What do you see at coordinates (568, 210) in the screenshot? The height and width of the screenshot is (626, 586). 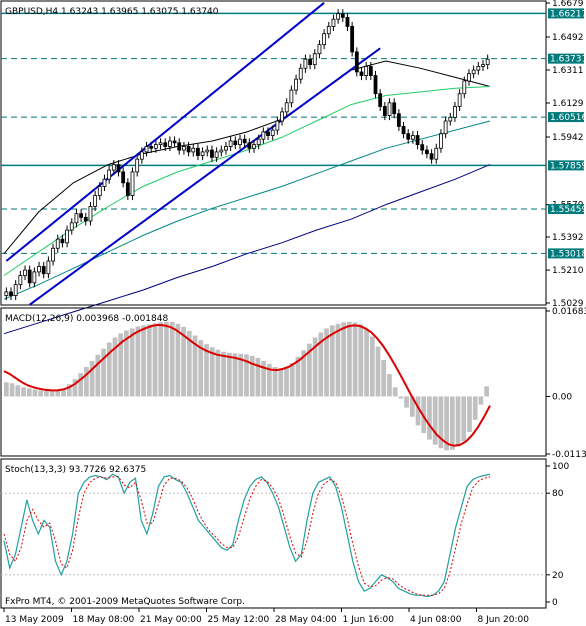 I see `price-tag-label: 1.55459` at bounding box center [568, 210].